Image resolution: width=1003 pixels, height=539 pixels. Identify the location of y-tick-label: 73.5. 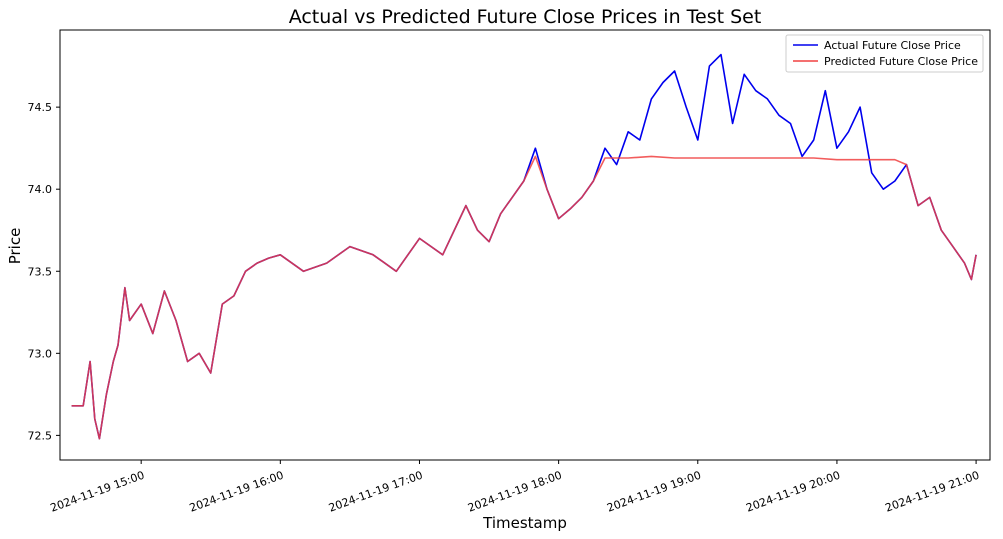
(40, 271).